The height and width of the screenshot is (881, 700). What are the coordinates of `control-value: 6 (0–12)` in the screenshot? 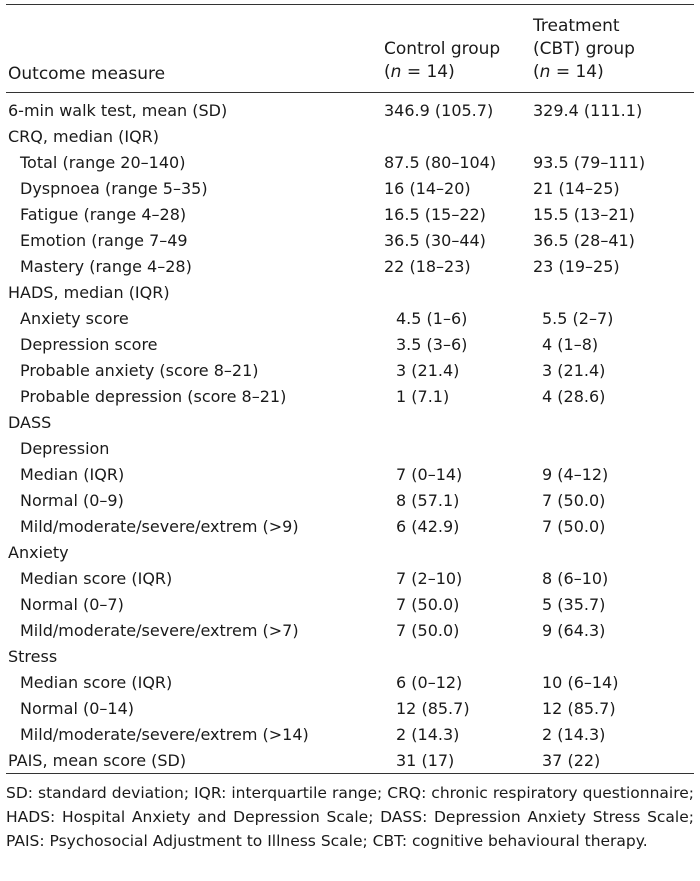 It's located at (429, 682).